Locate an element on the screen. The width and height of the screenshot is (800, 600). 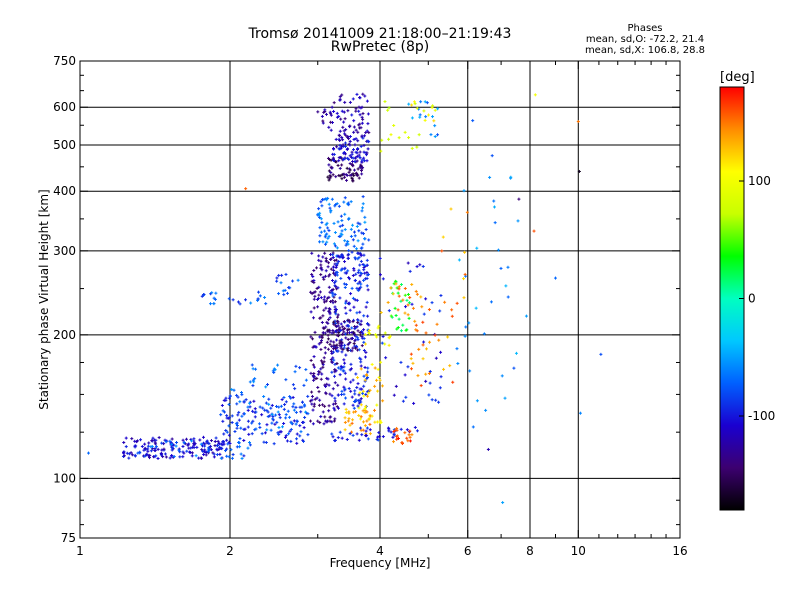
y-tick-label: 500 is located at coordinates (64, 145).